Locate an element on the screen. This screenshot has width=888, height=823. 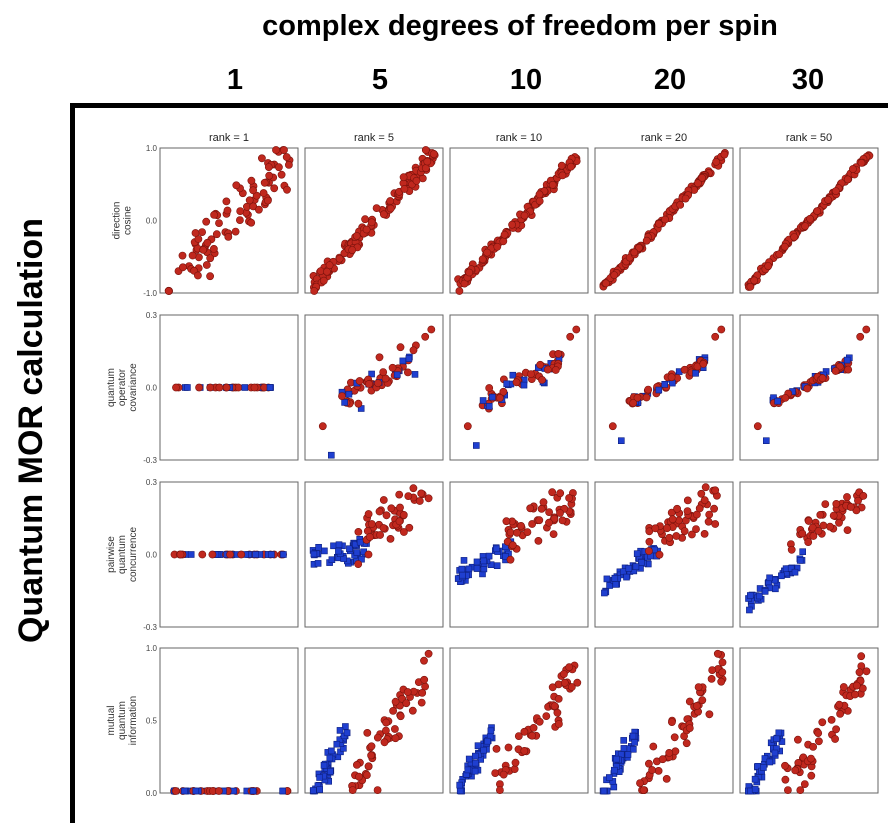
tick-label: 0.3 is located at coordinates (152, 482).